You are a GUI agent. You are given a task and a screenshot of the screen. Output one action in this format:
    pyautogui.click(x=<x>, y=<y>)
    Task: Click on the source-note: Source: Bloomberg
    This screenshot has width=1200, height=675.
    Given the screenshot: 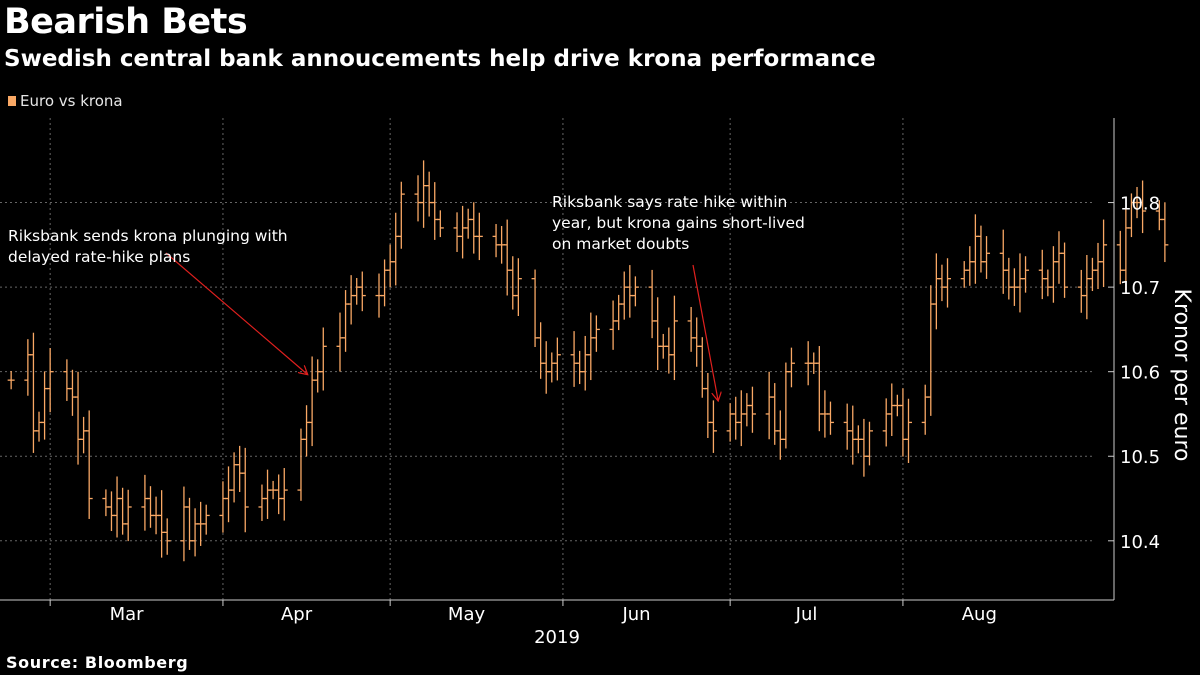 What is the action you would take?
    pyautogui.click(x=97, y=662)
    